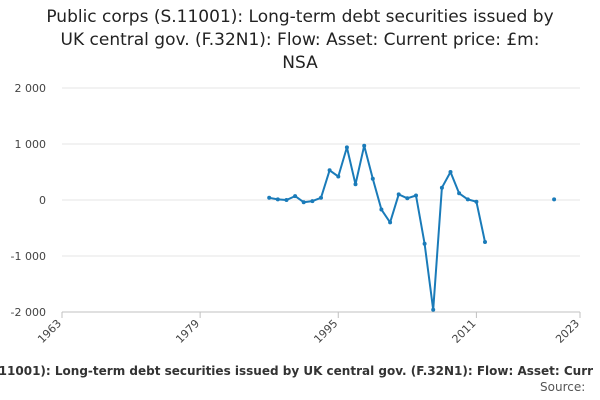 Image resolution: width=600 pixels, height=400 pixels. What do you see at coordinates (187, 331) in the screenshot?
I see `x-tick-label: 1979` at bounding box center [187, 331].